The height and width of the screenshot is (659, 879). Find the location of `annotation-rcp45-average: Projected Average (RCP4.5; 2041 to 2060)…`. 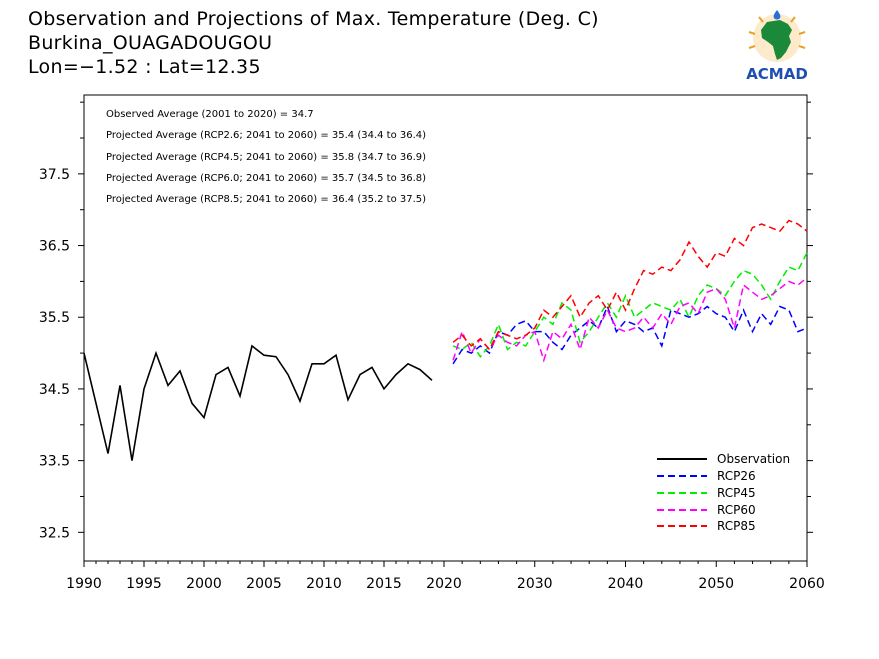

annotation-rcp45-average: Projected Average (RCP4.5; 2041 to 2060)… is located at coordinates (266, 157).